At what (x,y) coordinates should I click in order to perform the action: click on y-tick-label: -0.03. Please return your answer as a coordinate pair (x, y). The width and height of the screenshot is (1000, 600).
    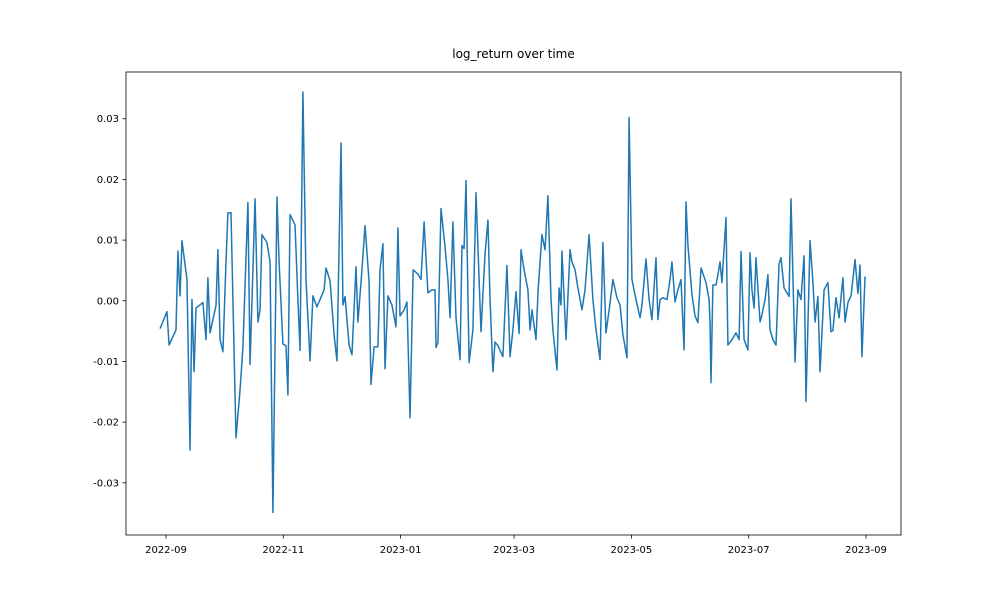
    Looking at the image, I should click on (106, 483).